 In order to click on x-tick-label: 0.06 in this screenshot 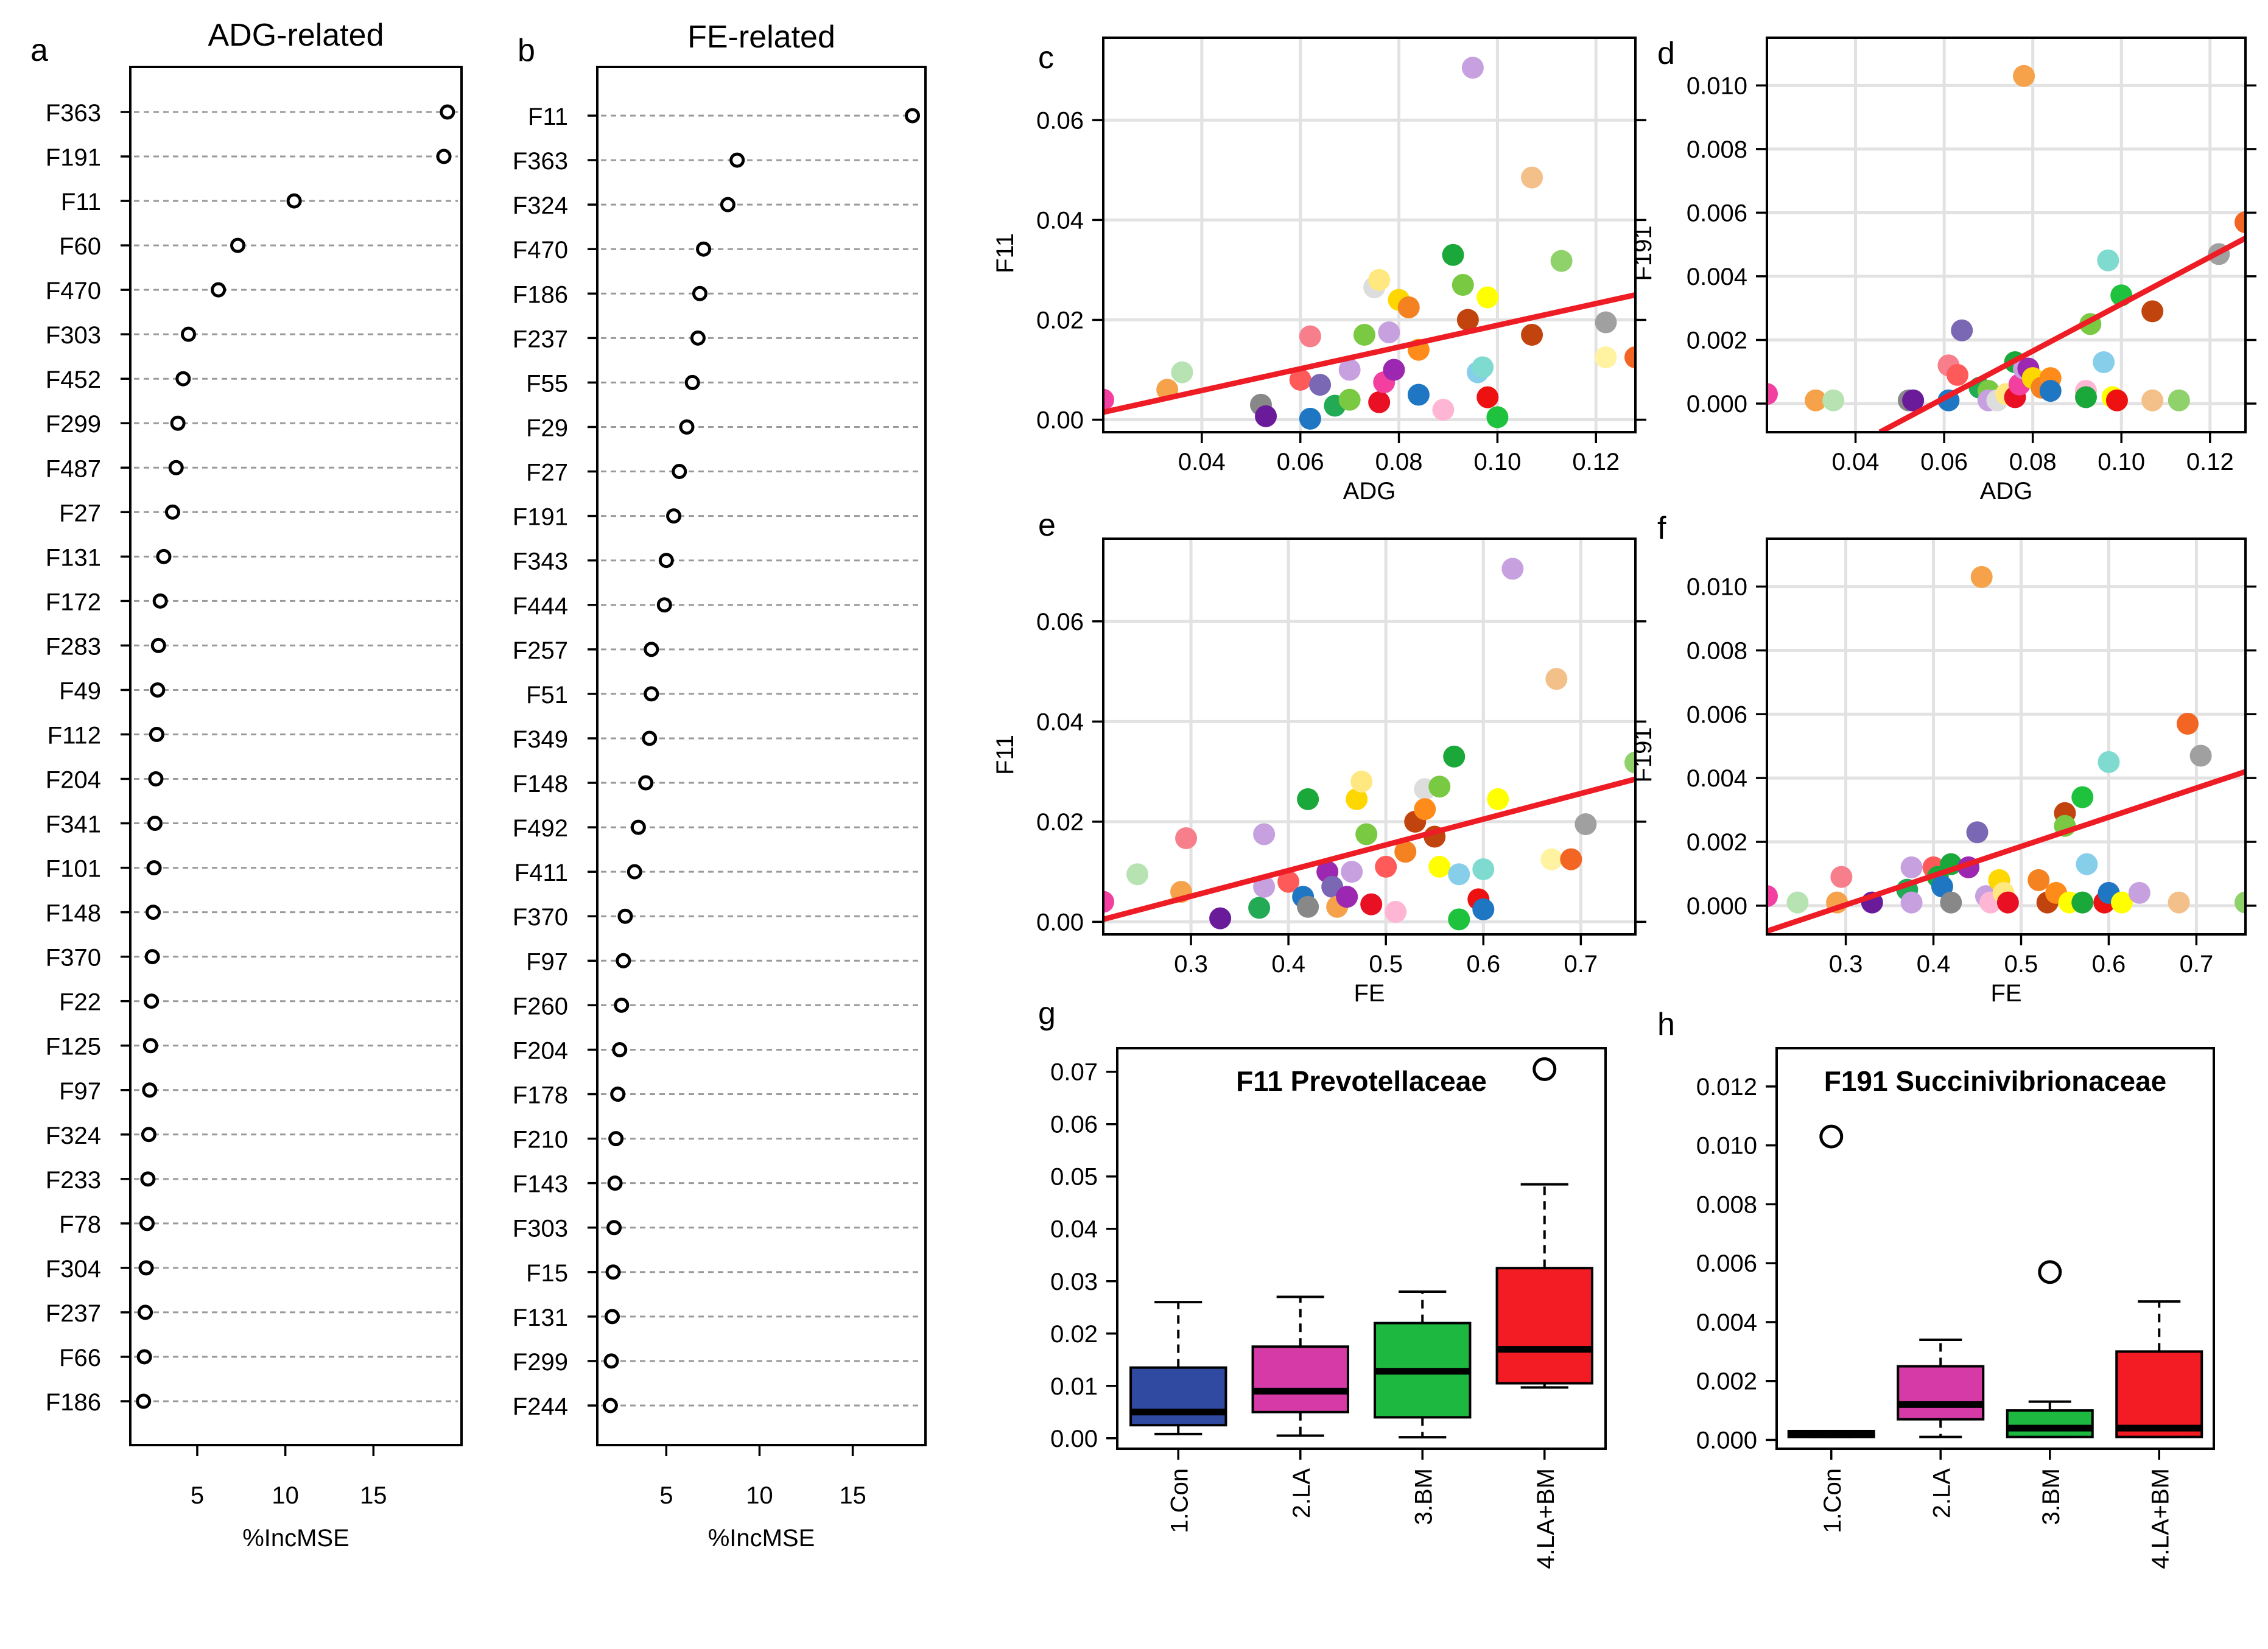, I will do `click(1300, 462)`.